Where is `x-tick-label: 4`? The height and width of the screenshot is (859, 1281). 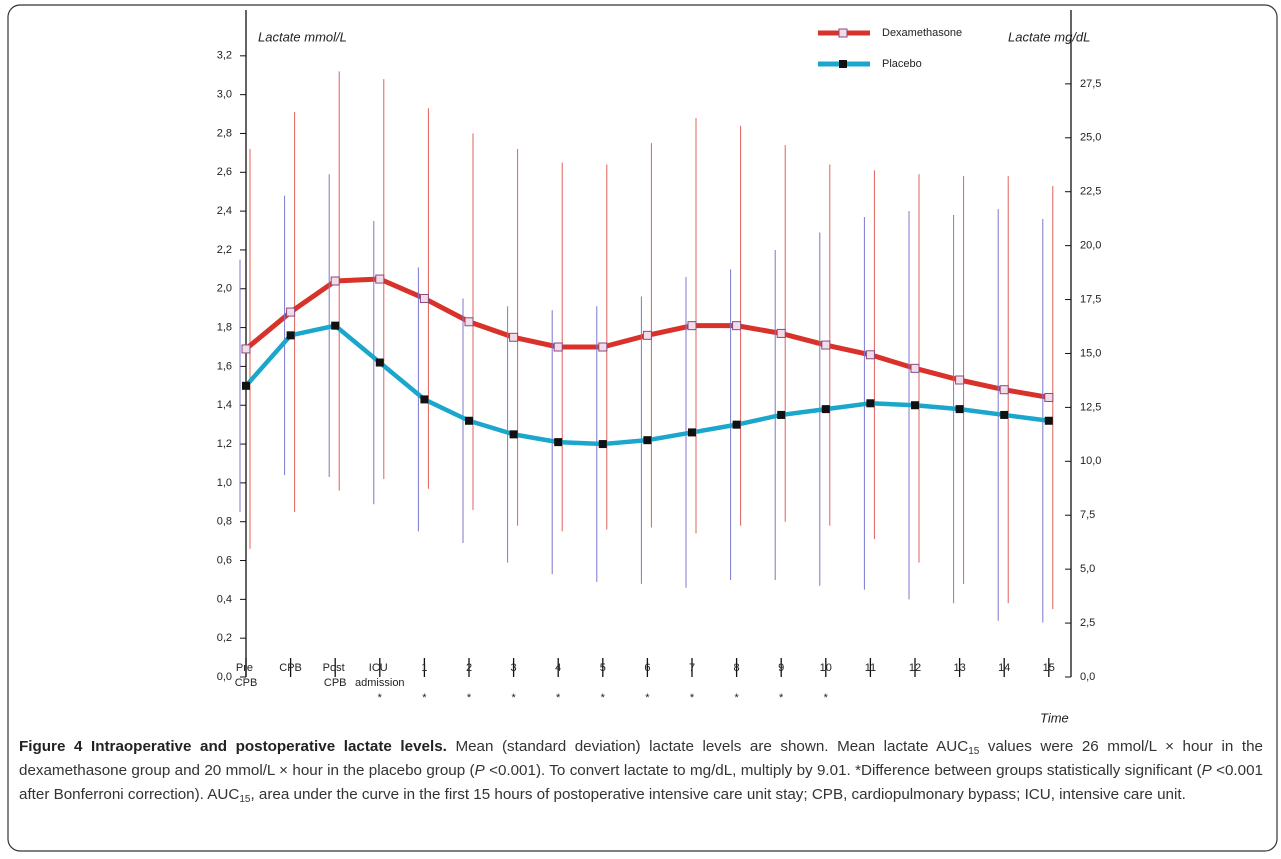
x-tick-label: 4 is located at coordinates (558, 668).